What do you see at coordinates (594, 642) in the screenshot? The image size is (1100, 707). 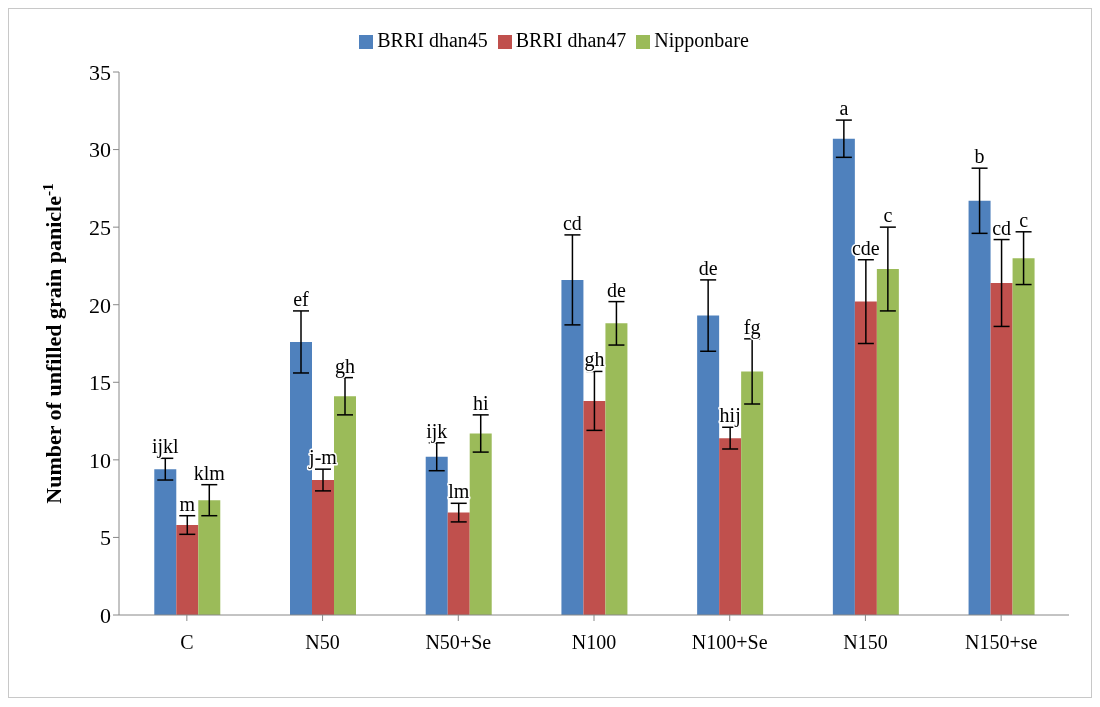 I see `x-tick-label: N100` at bounding box center [594, 642].